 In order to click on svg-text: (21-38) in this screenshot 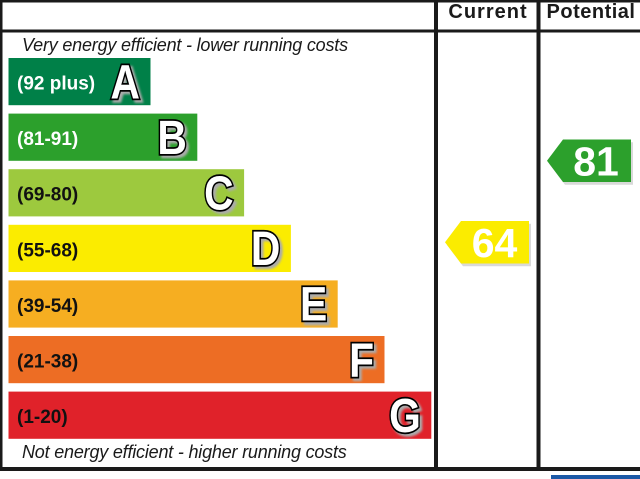, I will do `click(47, 362)`.